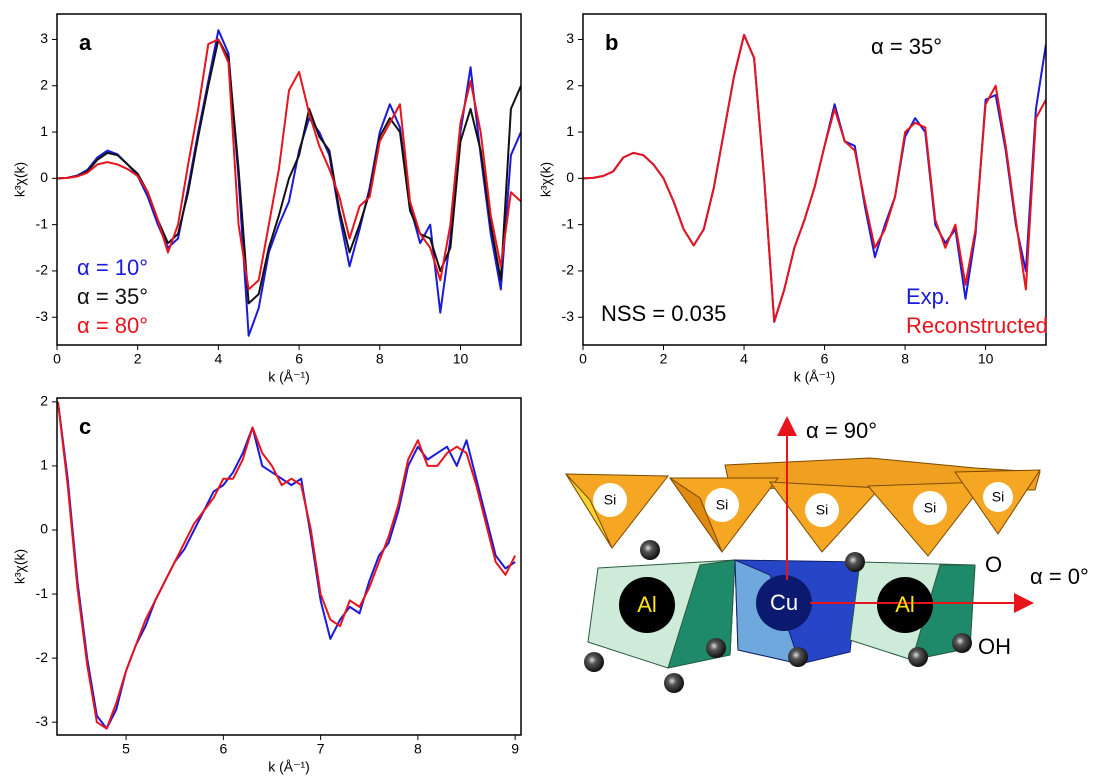  I want to click on annotation: α = 35°, so click(906, 46).